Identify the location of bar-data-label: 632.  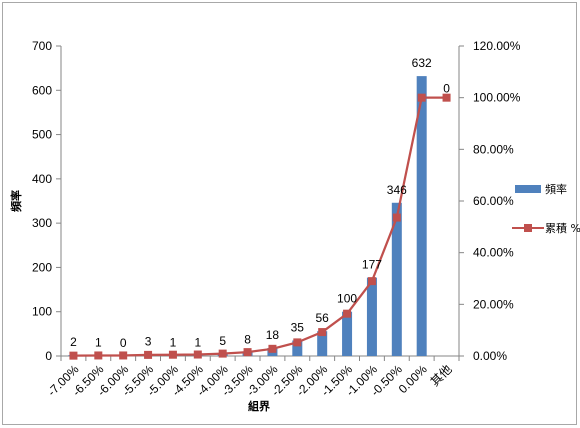
(422, 63).